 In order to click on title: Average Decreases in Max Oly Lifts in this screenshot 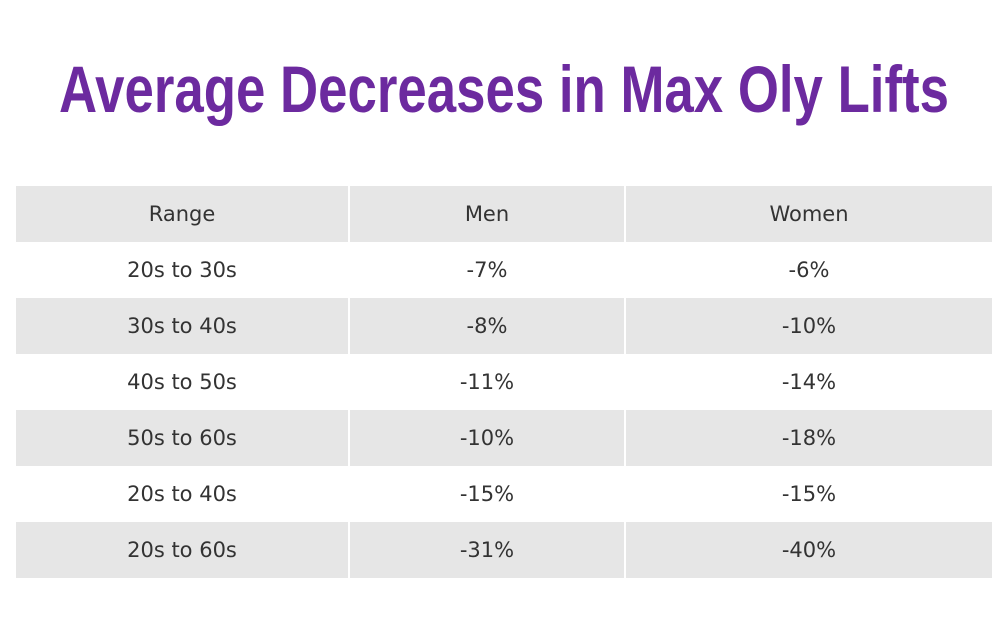, I will do `click(504, 89)`.